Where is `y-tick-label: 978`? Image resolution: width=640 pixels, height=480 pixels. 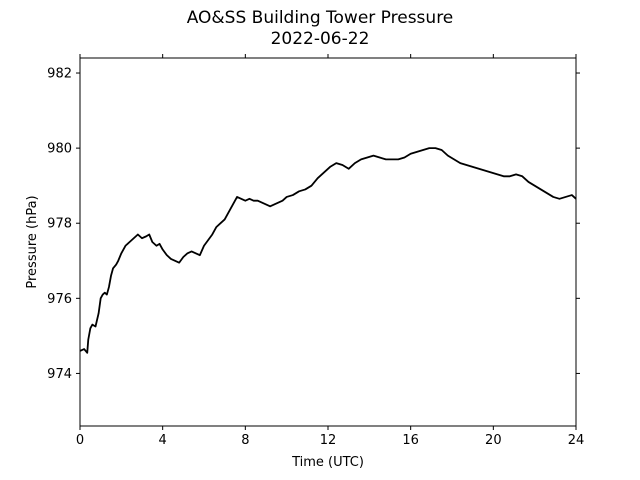 y-tick-label: 978 is located at coordinates (59, 224).